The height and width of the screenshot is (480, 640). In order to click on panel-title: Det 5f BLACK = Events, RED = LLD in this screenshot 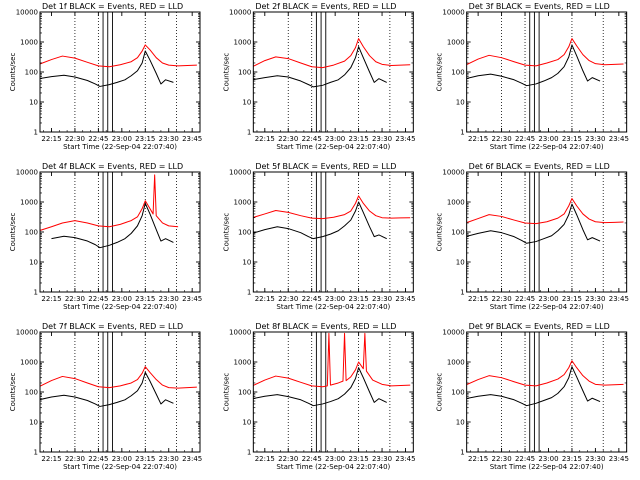, I will do `click(325, 166)`.